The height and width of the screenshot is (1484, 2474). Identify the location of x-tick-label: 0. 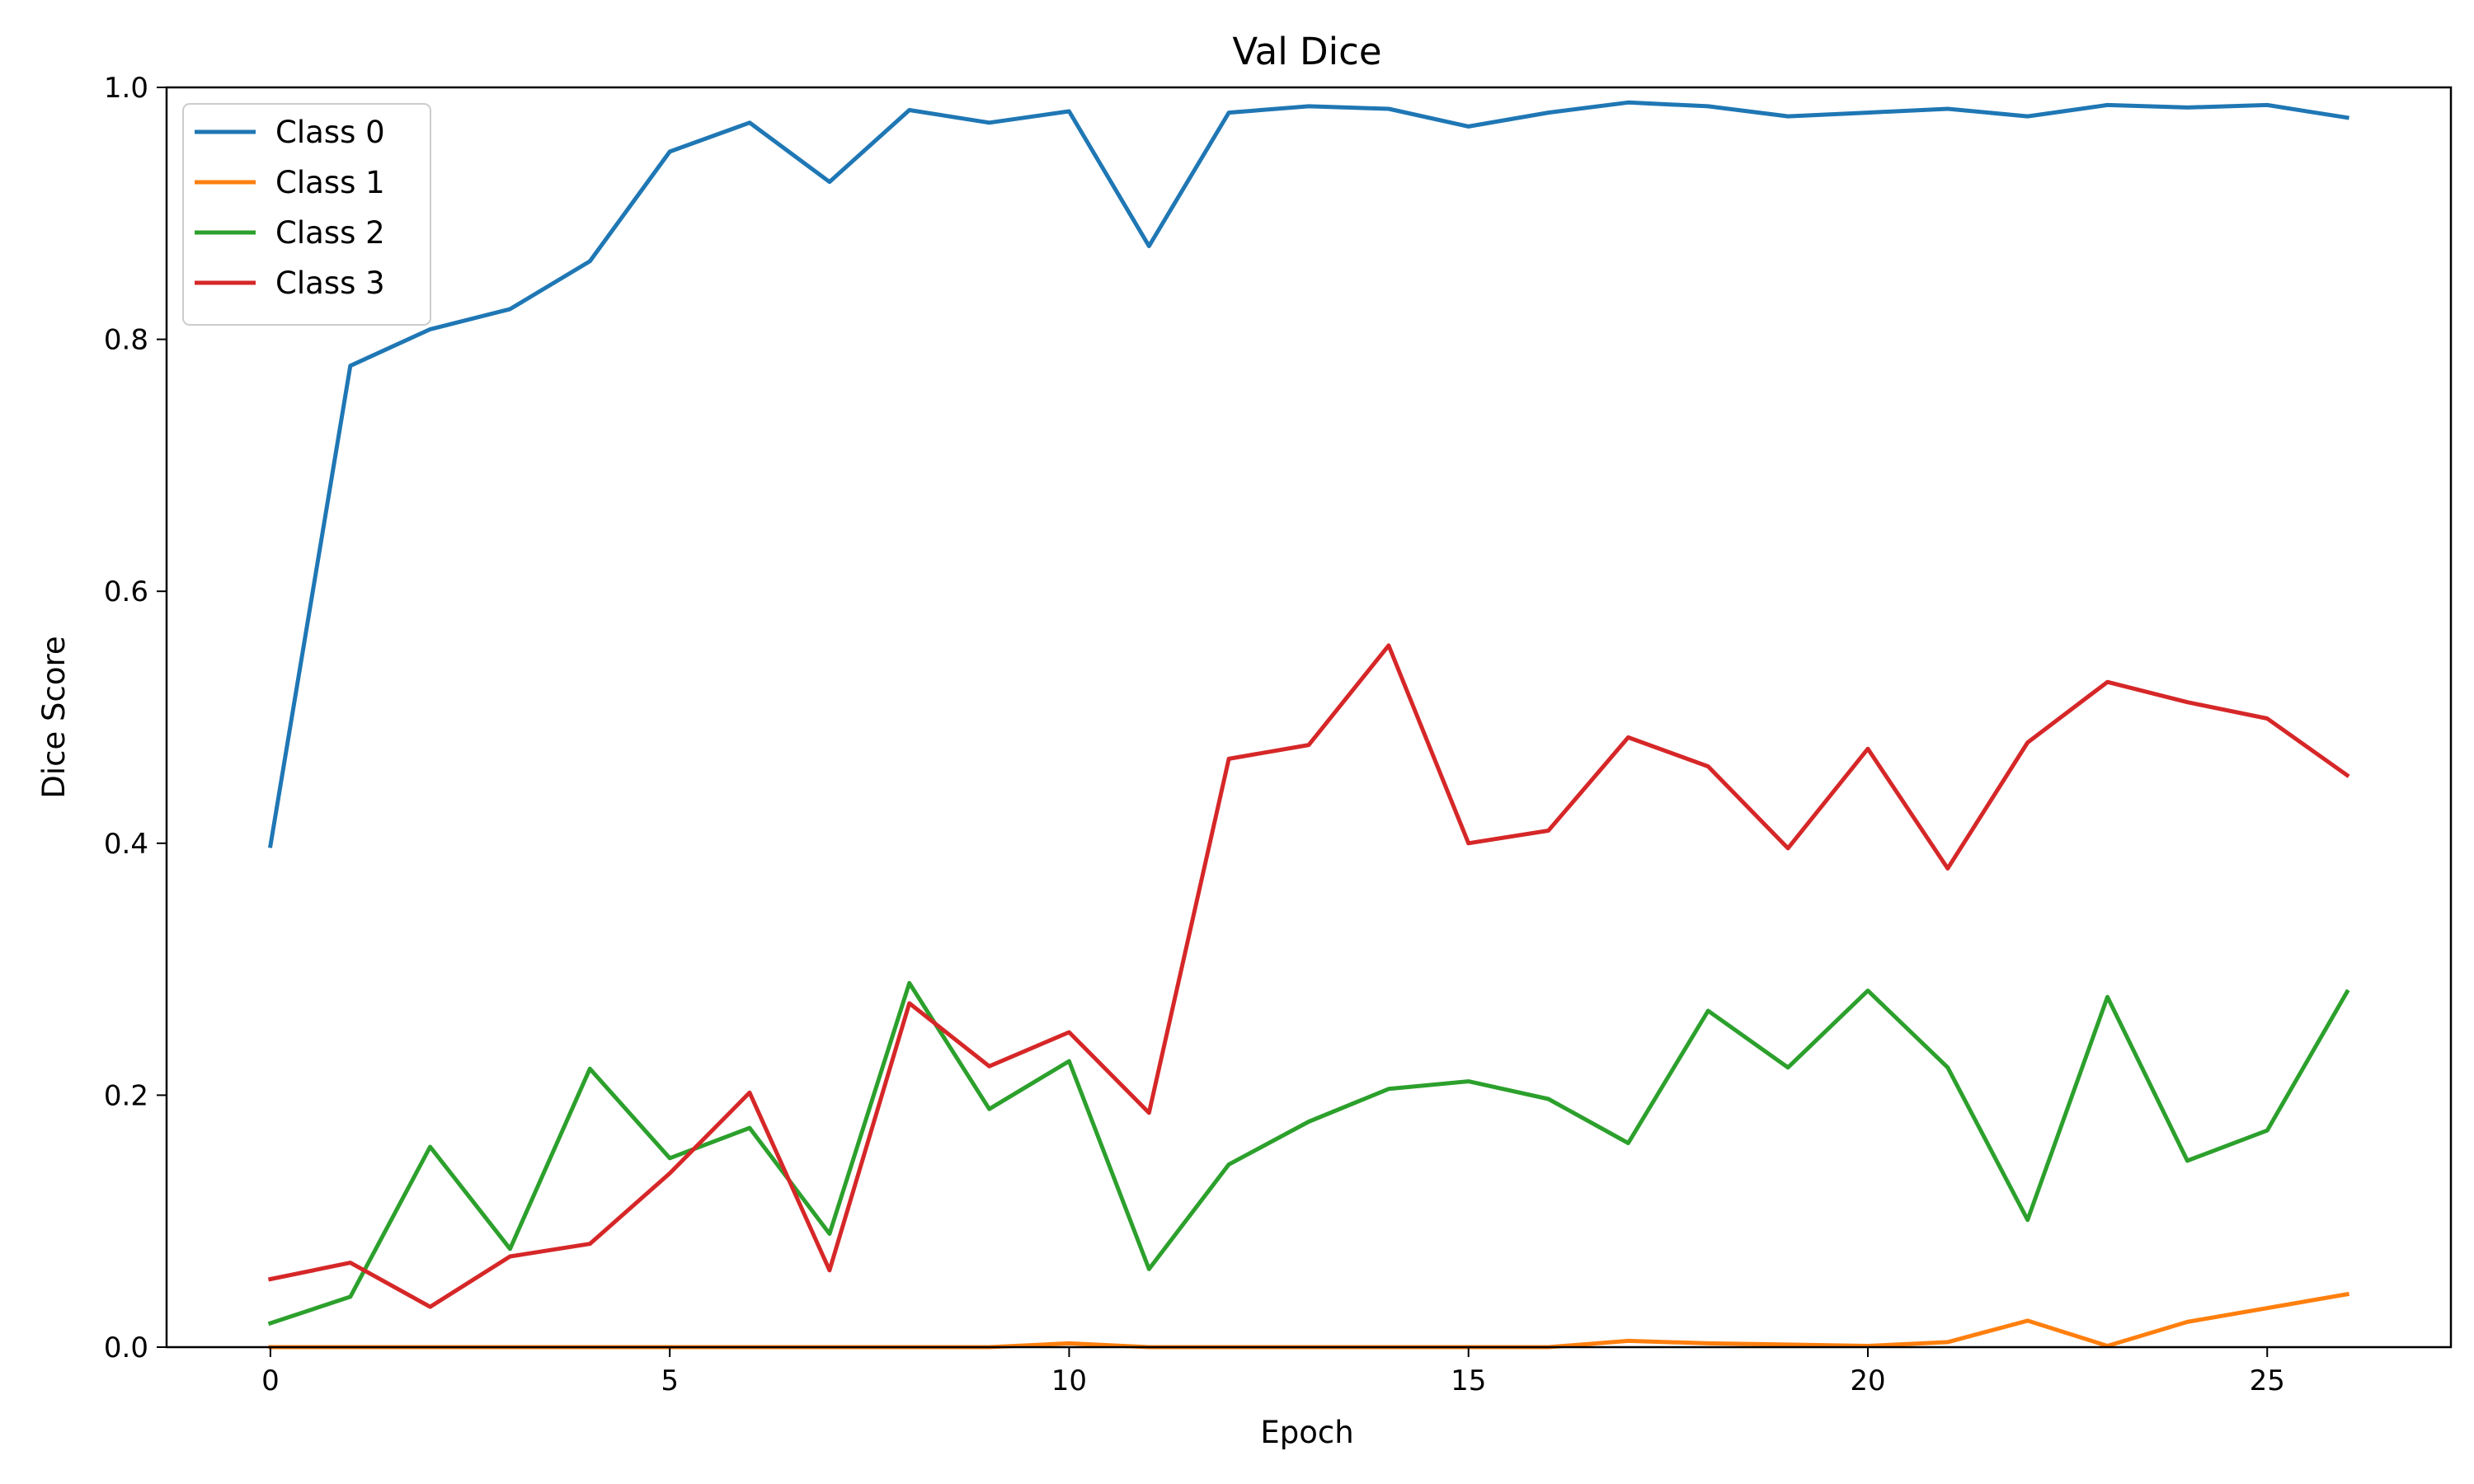
(270, 1380).